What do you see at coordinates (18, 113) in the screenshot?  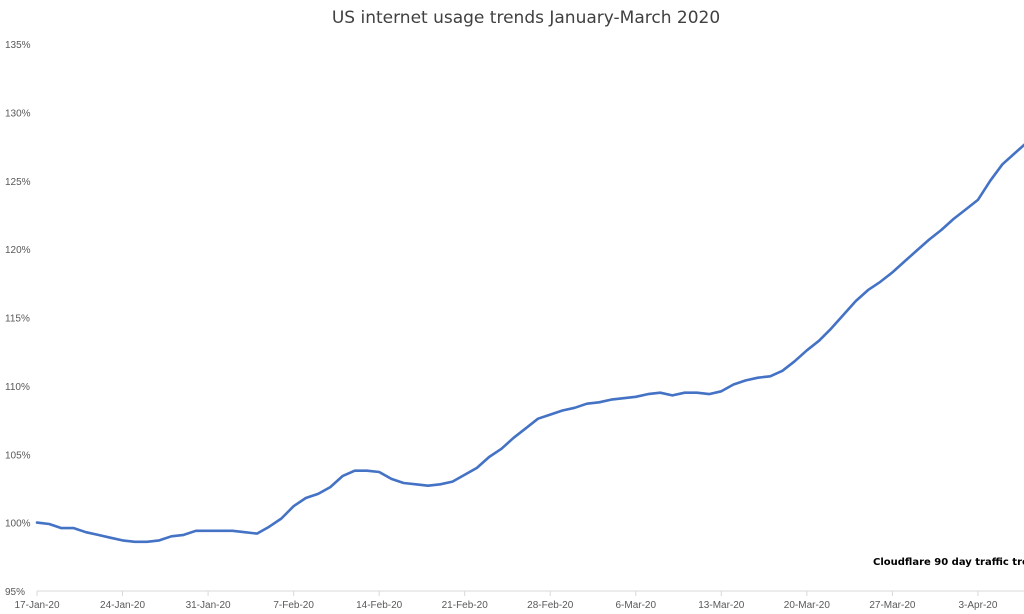 I see `y-tick-label: 130%` at bounding box center [18, 113].